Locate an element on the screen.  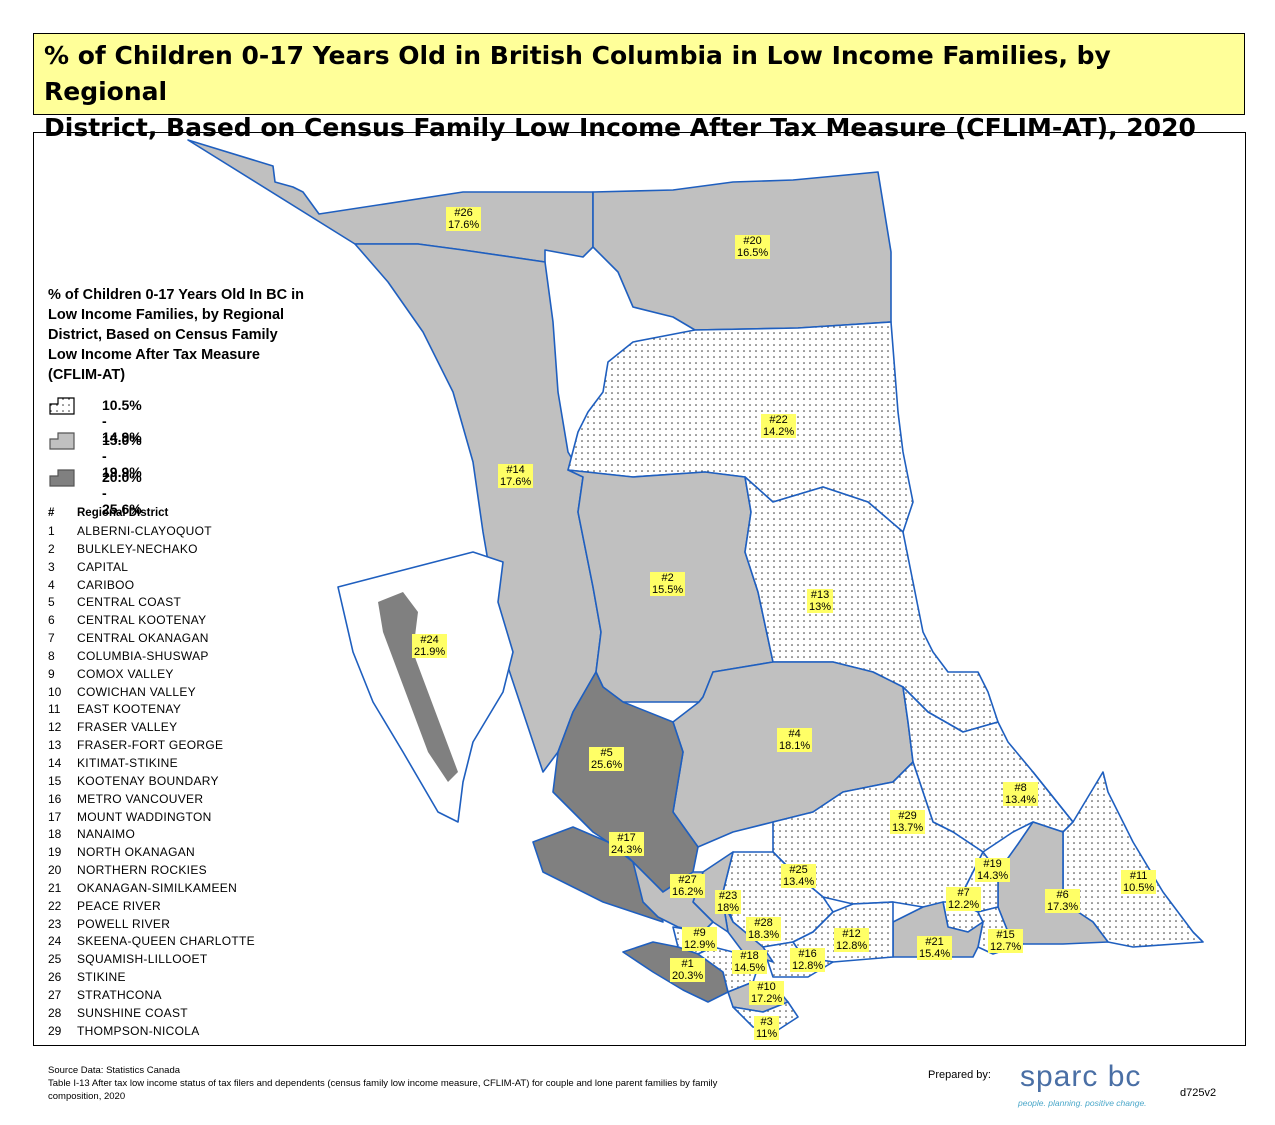
district-map-label: #18 14.5% is located at coordinates (750, 962).